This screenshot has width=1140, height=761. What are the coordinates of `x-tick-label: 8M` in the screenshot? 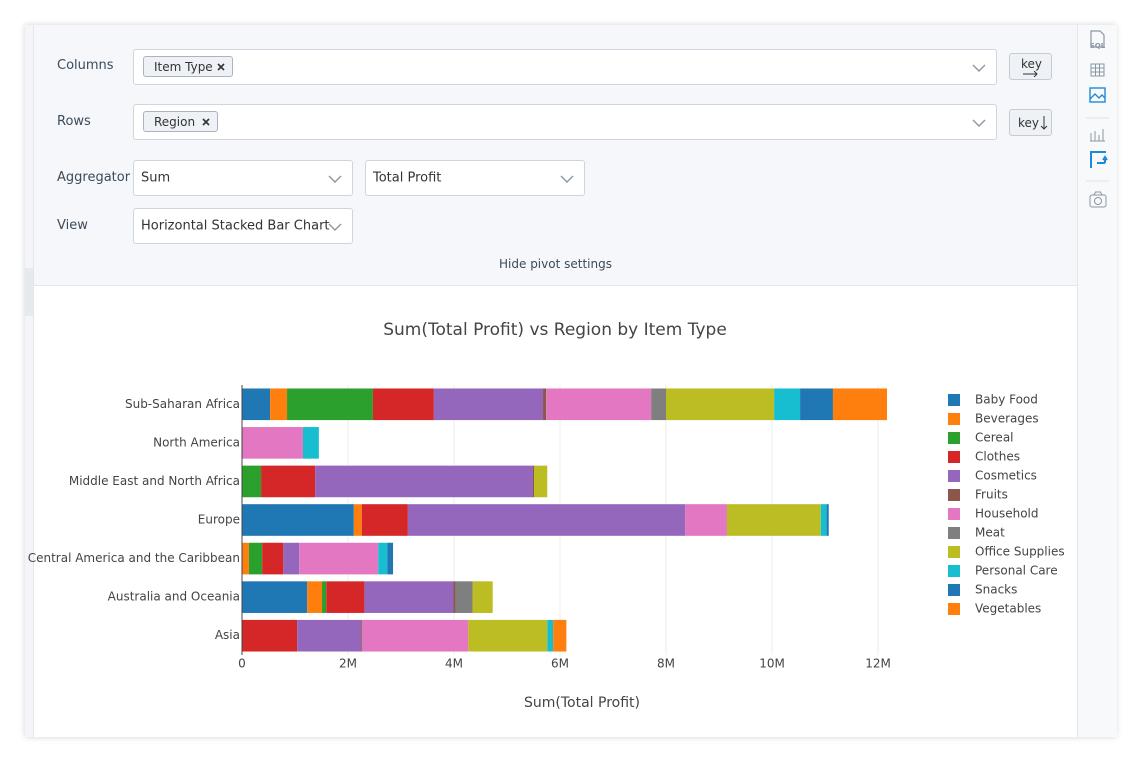 It's located at (666, 664).